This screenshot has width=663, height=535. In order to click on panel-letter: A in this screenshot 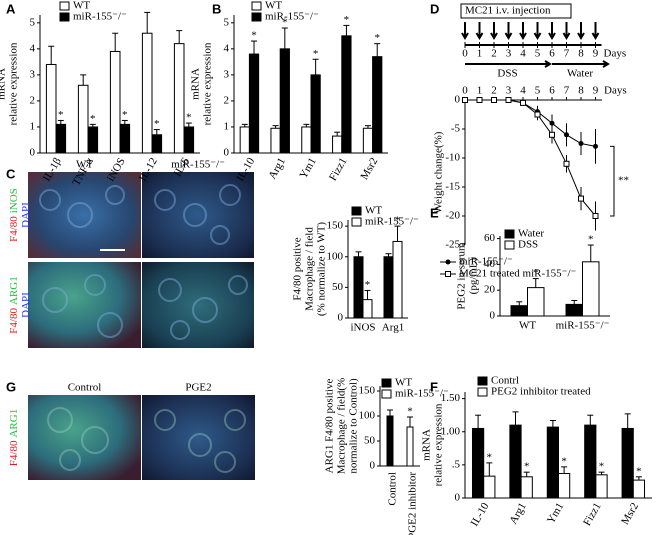, I will do `click(11, 8)`.